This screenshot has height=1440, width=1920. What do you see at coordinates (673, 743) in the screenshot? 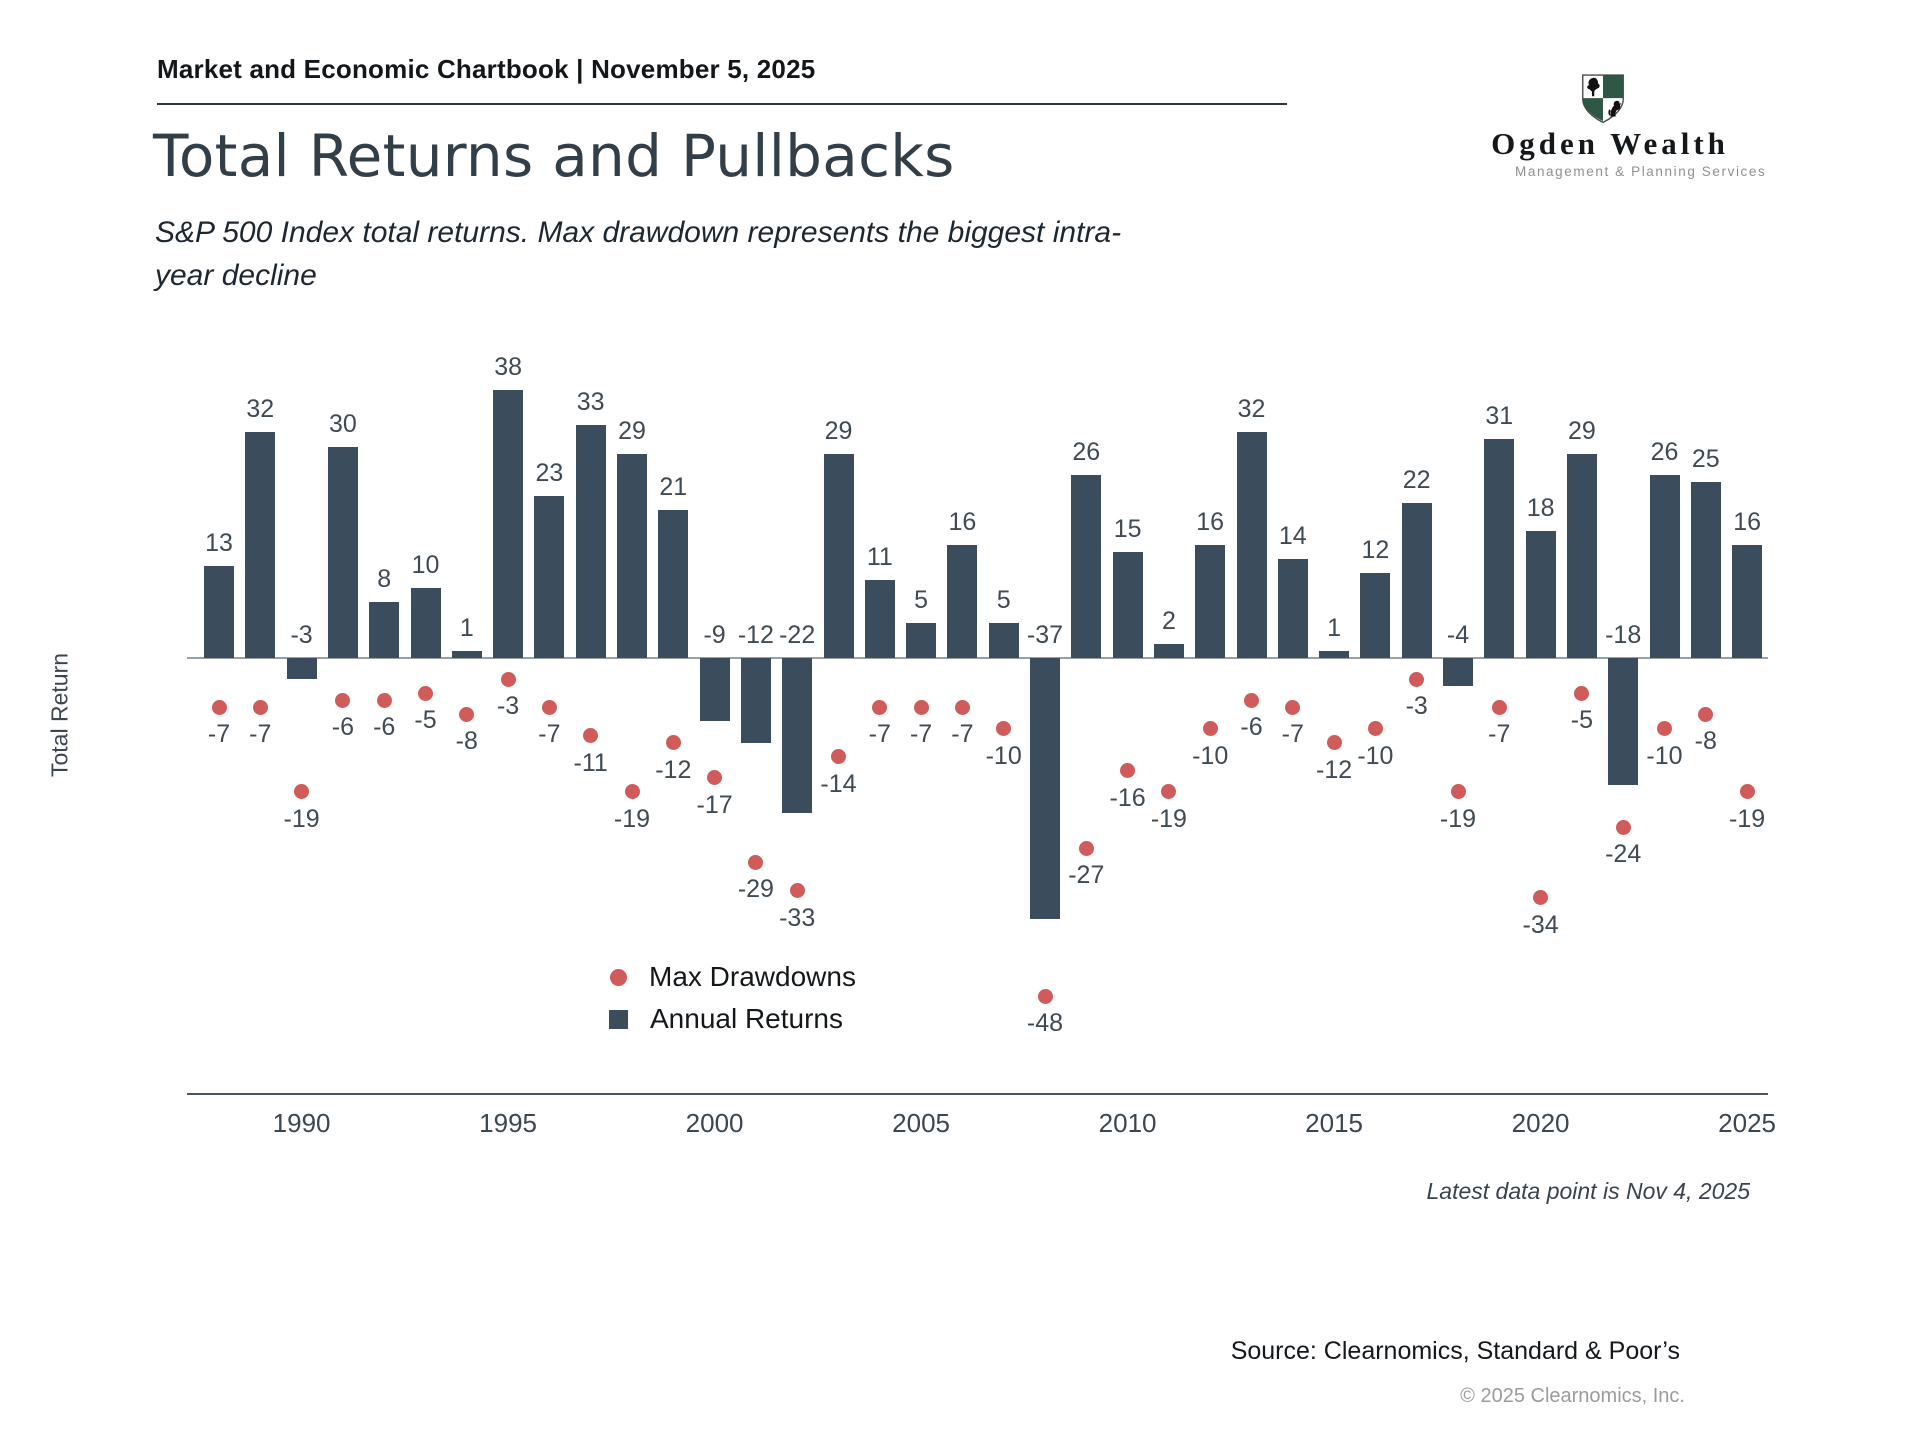
I see `max-drawdown-dot-1999` at bounding box center [673, 743].